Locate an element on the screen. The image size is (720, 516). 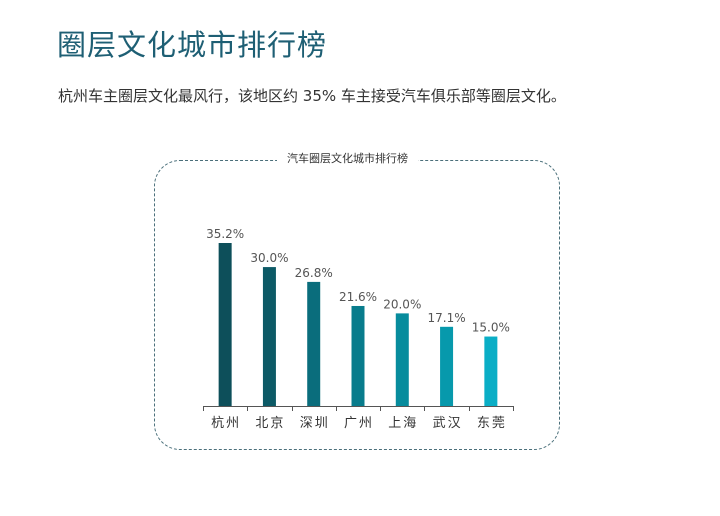
x-tick-label: 上海 is located at coordinates (403, 423).